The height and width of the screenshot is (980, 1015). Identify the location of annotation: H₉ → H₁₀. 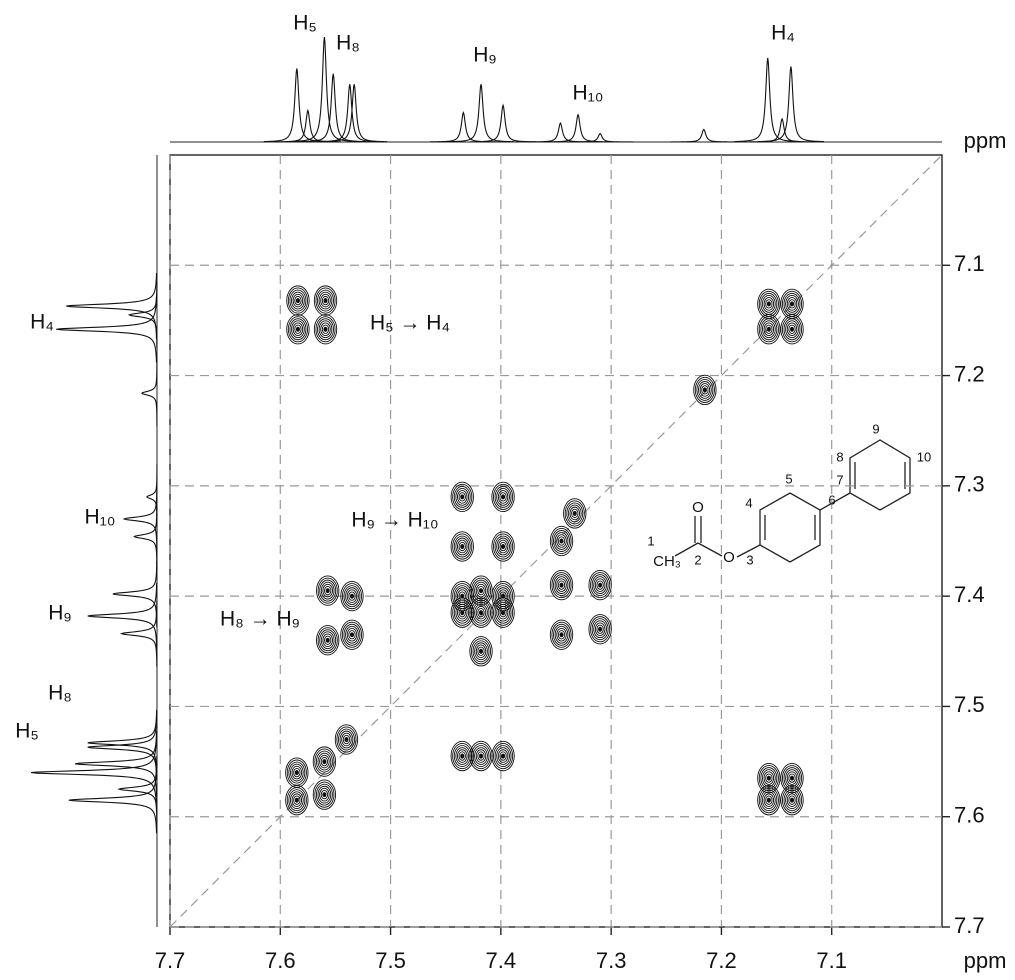
(394, 520).